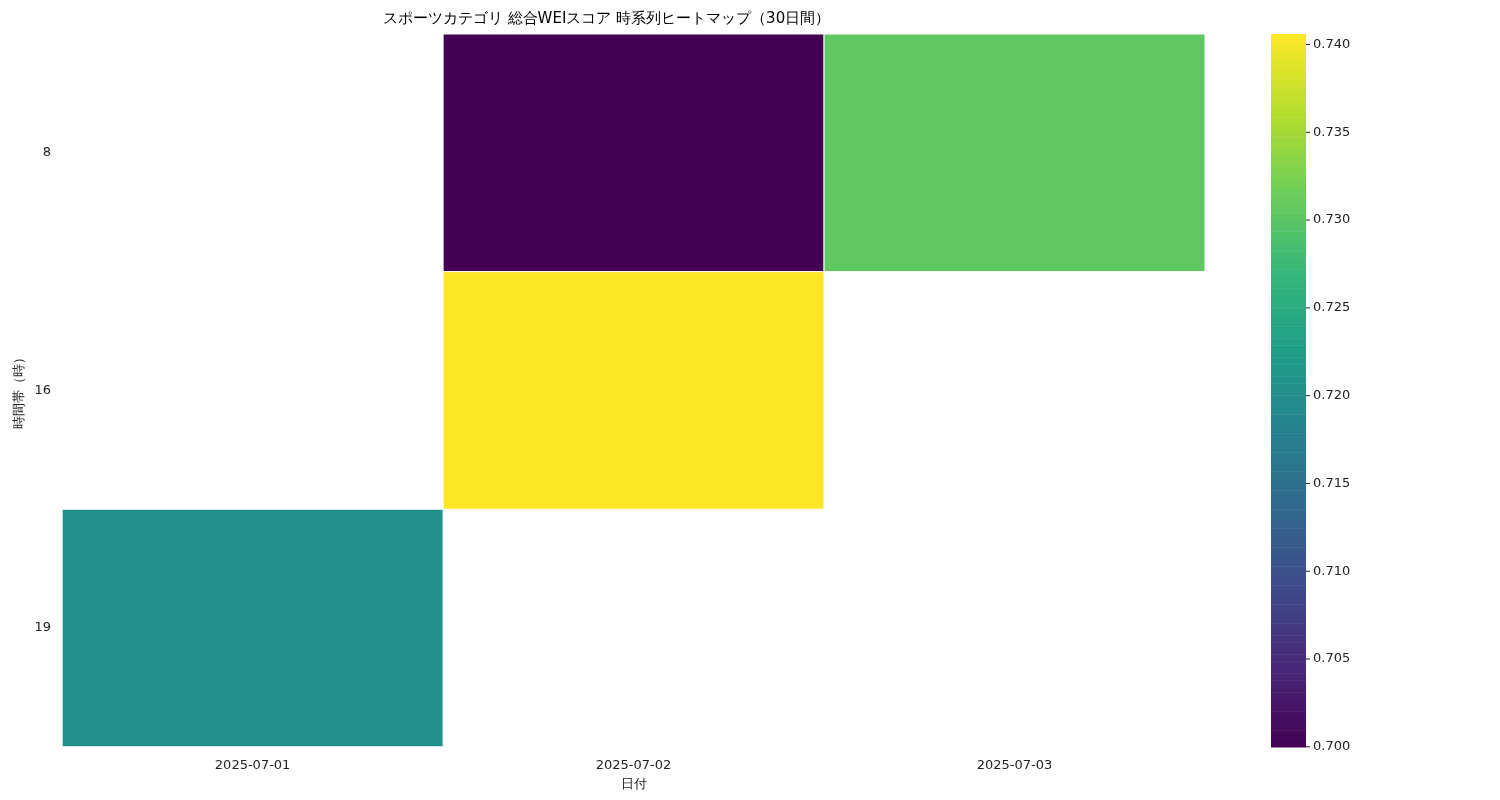 This screenshot has width=1500, height=800. I want to click on y-tick-label: 8, so click(47, 152).